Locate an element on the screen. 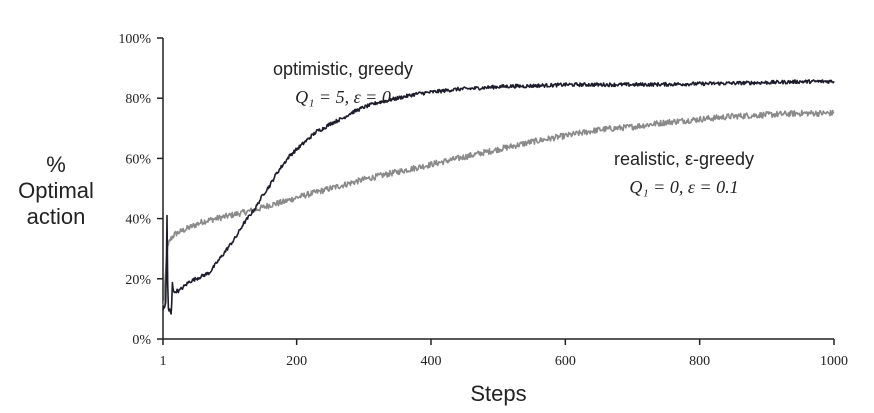 The width and height of the screenshot is (874, 413). y-axis-title-line-3: action is located at coordinates (56, 216).